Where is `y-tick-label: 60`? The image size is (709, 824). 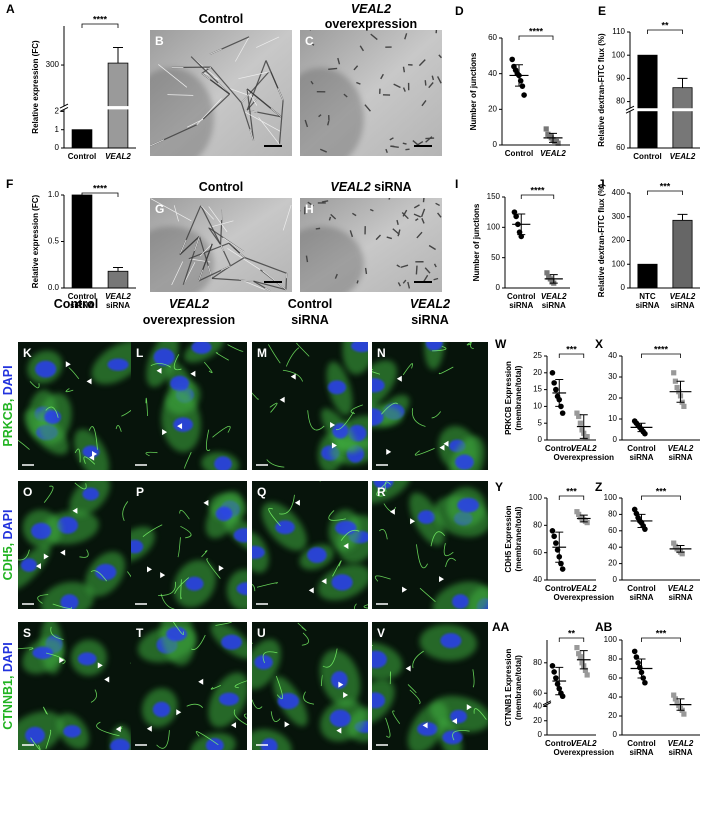 y-tick-label: 60 is located at coordinates (492, 37).